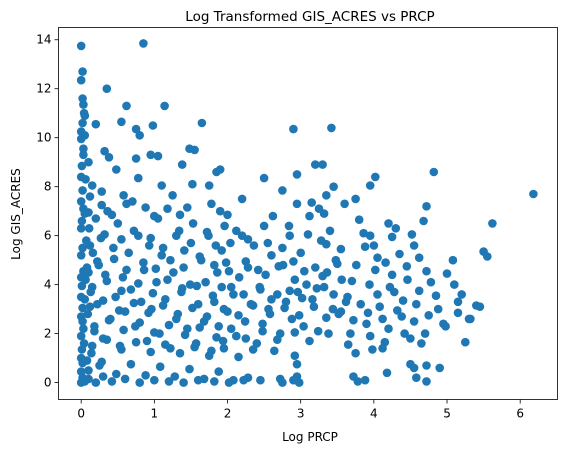 The image size is (563, 453). Describe the element at coordinates (48, 236) in the screenshot. I see `y-tick-label: 6` at that location.